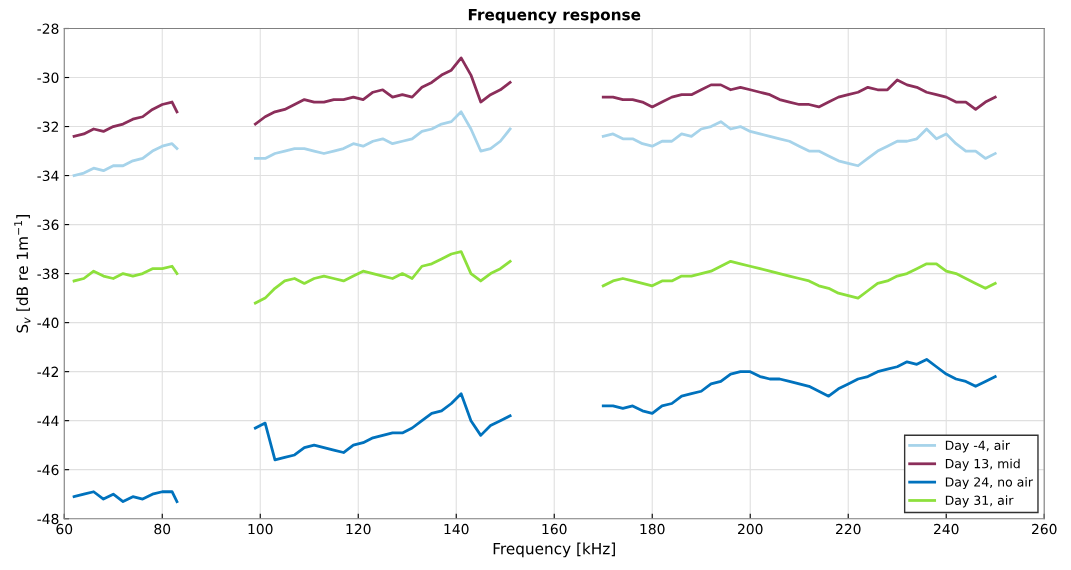 The image size is (1071, 570). I want to click on x-tick-label: 140, so click(456, 529).